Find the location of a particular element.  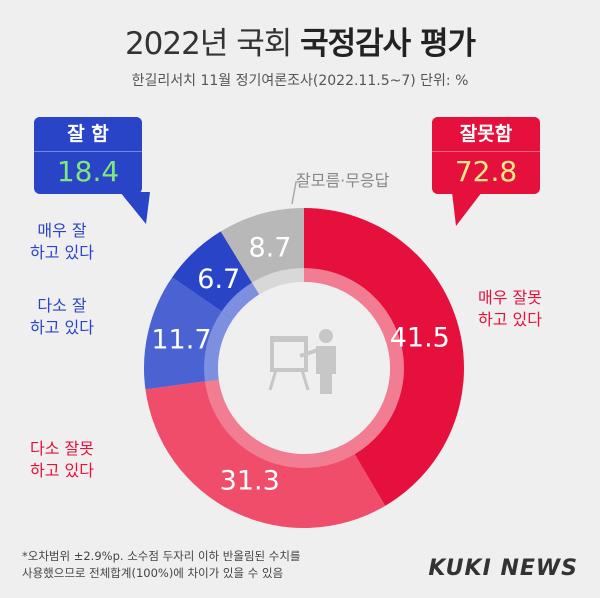

brand-logo: KUKI NEWS is located at coordinates (503, 568).